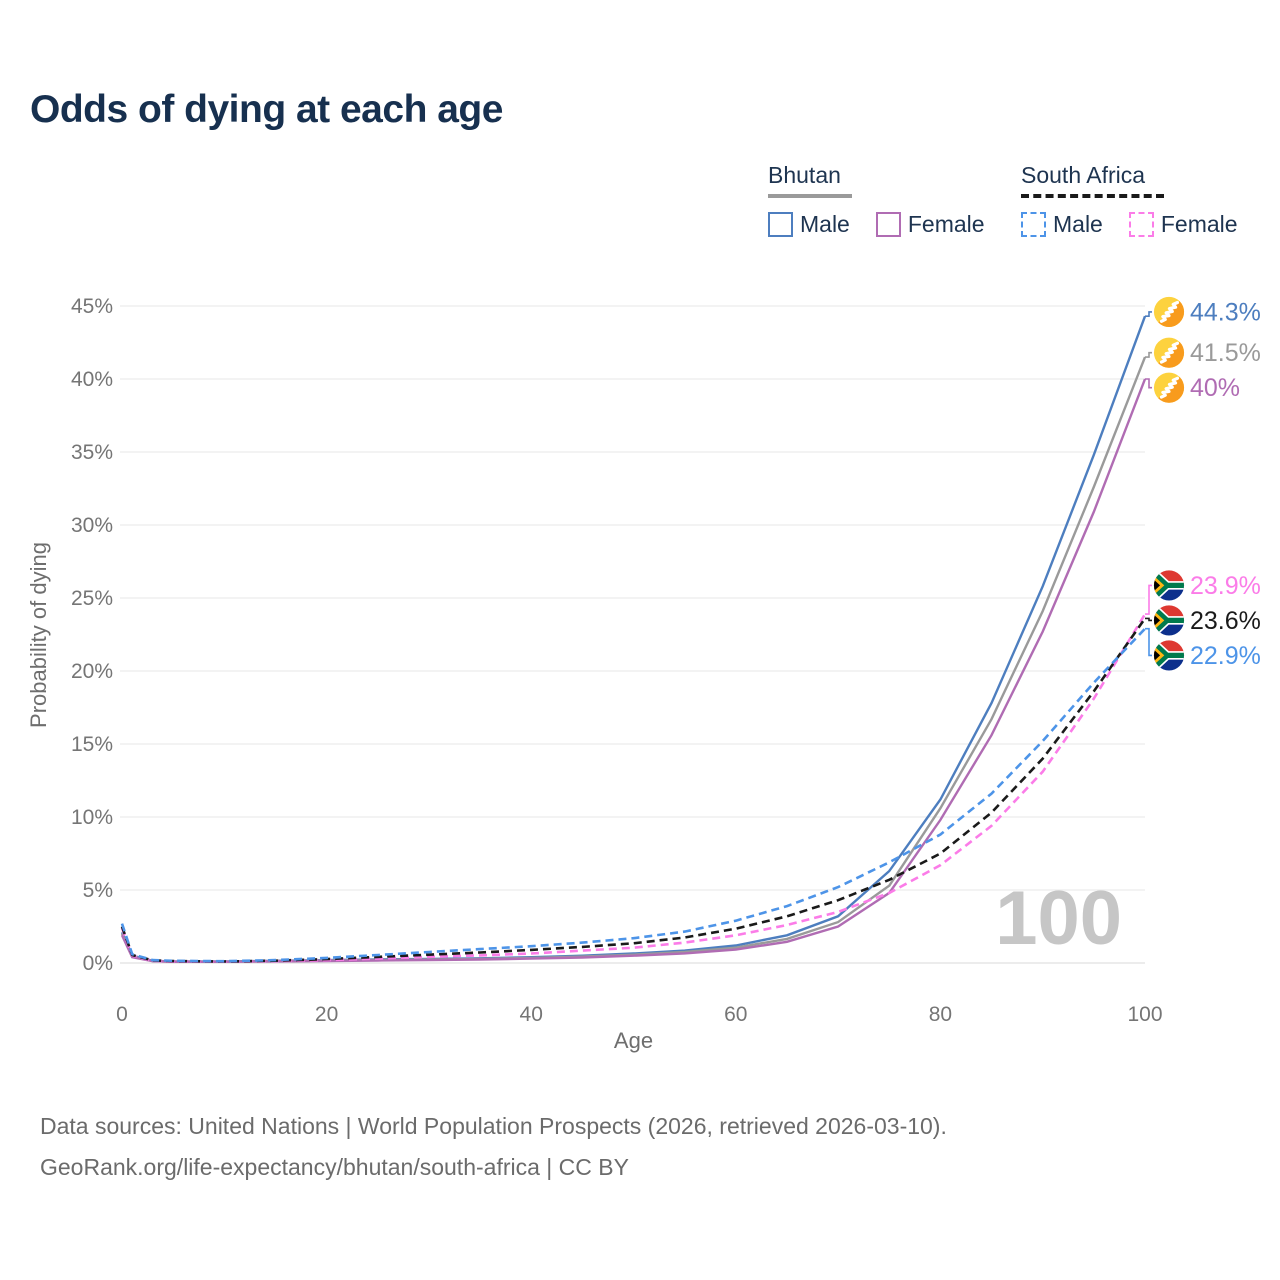 This screenshot has width=1280, height=1280. I want to click on y-tick-label: 30%, so click(92, 525).